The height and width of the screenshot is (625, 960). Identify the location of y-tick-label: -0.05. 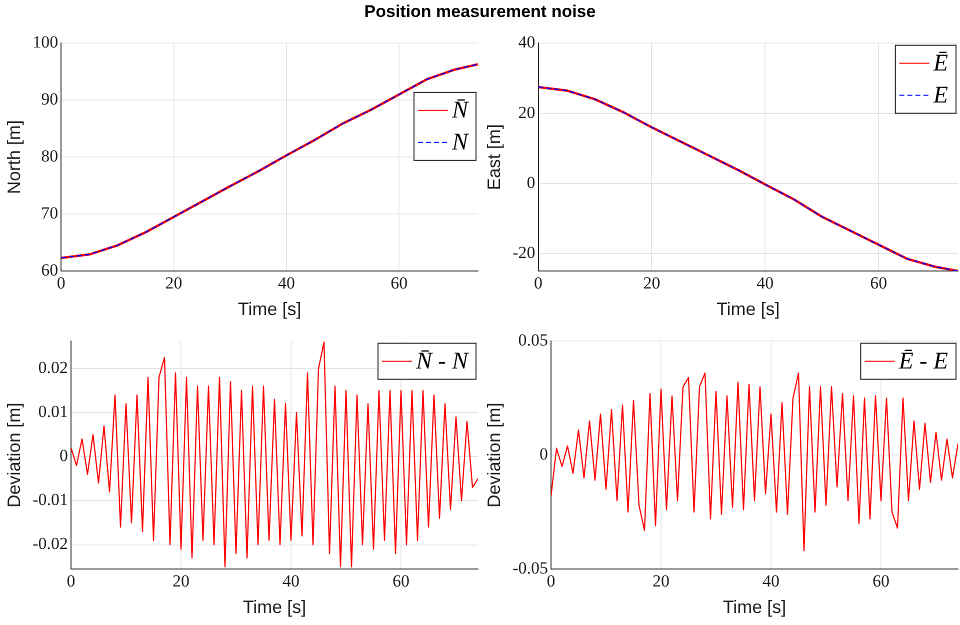
(530, 568).